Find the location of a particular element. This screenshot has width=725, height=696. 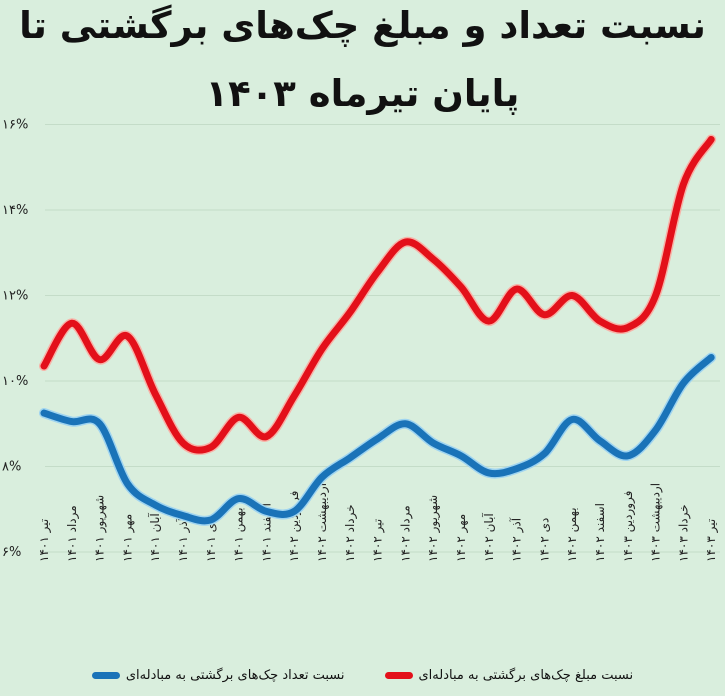

legend-swatch-red is located at coordinates (398, 675).